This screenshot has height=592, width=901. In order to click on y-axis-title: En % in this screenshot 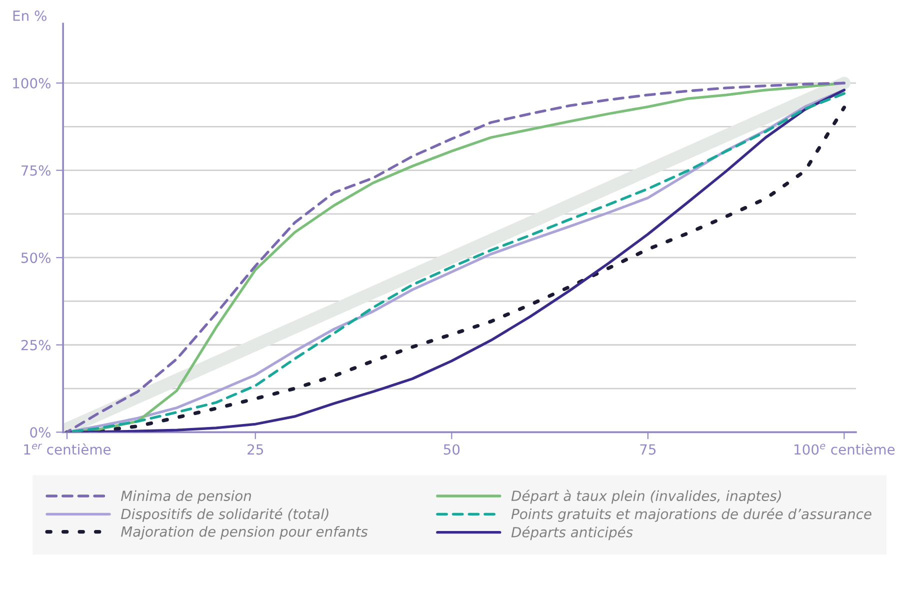, I will do `click(29, 15)`.